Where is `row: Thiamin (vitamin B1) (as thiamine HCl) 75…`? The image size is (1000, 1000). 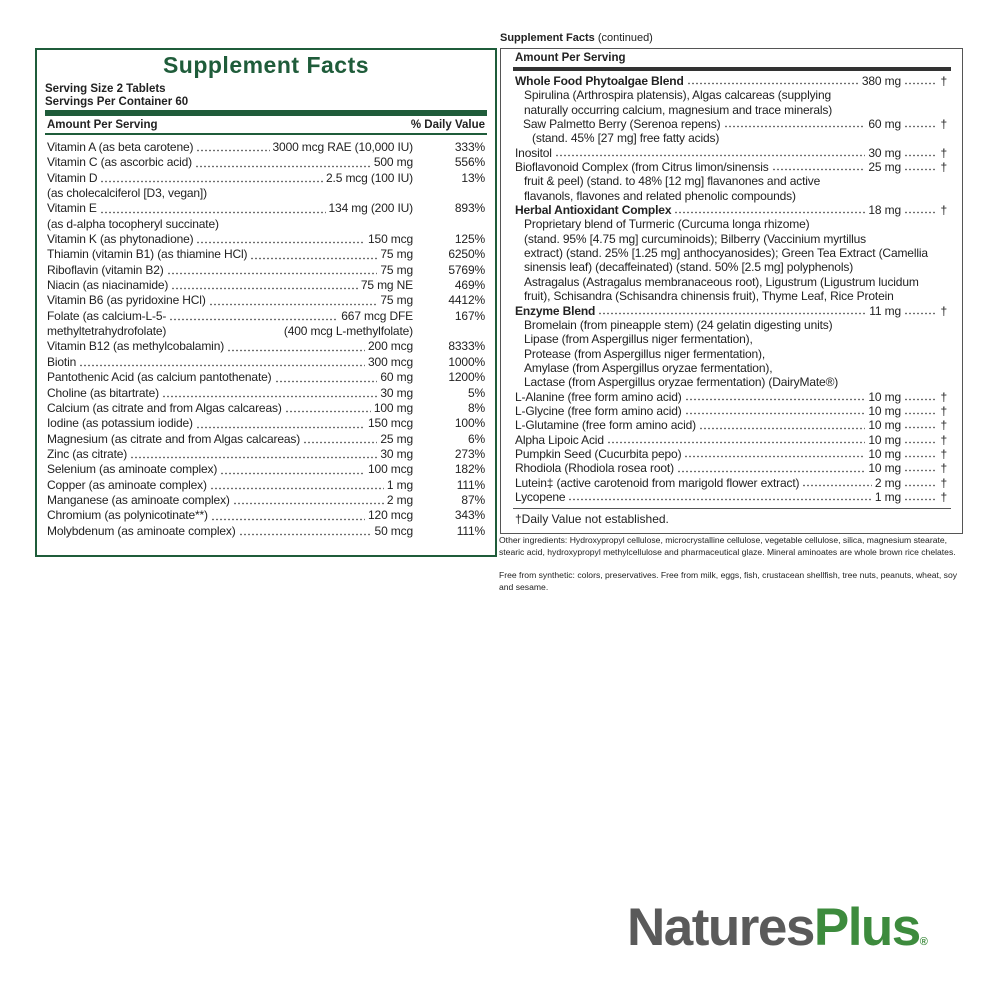 row: Thiamin (vitamin B1) (as thiamine HCl) 75… is located at coordinates (266, 254).